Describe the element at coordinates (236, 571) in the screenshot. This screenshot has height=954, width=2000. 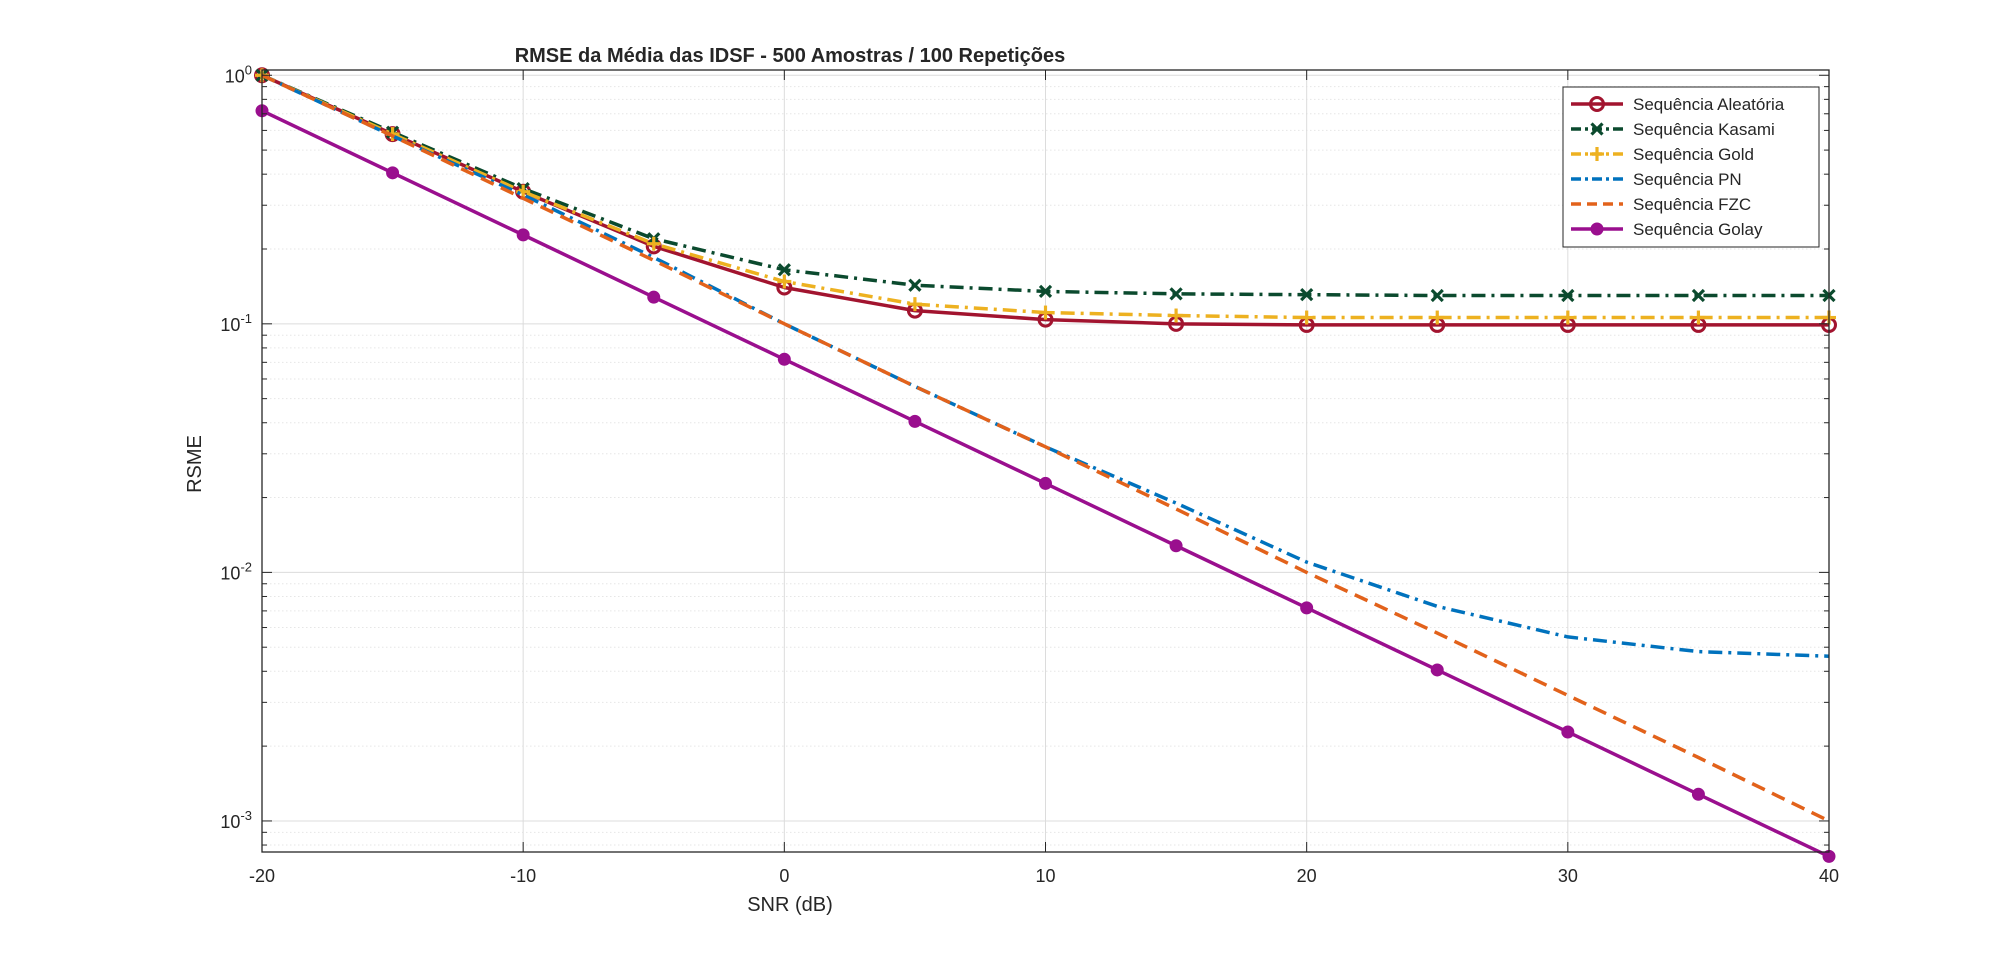
I see `y-tick-label: 10⁻²` at that location.